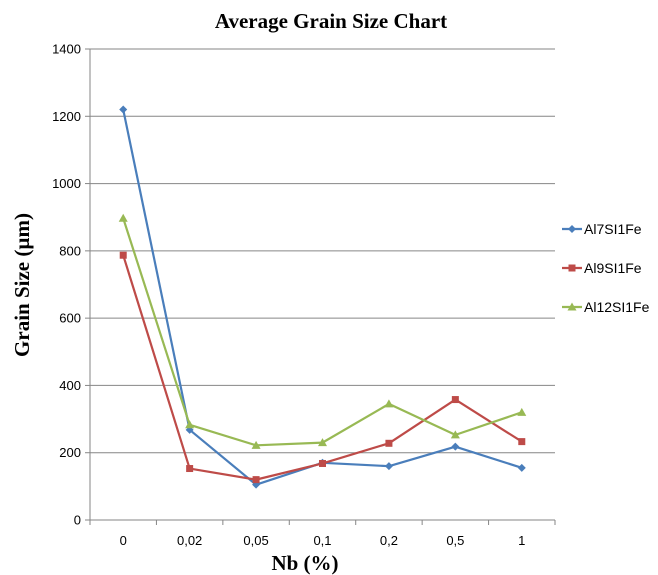  Describe the element at coordinates (331, 21) in the screenshot. I see `chart-title: Average Grain Size Chart` at that location.